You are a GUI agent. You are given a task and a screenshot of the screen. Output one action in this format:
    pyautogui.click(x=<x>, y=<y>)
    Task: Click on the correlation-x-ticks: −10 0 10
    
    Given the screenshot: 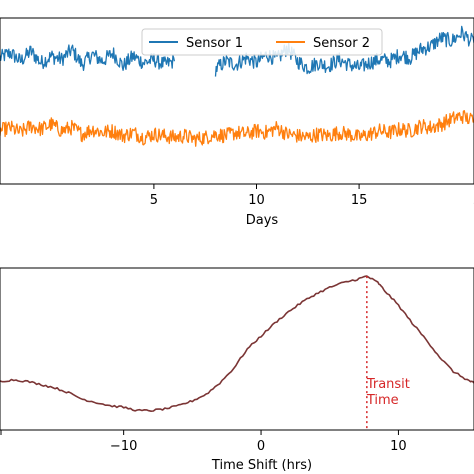 What is the action you would take?
    pyautogui.click(x=203, y=442)
    